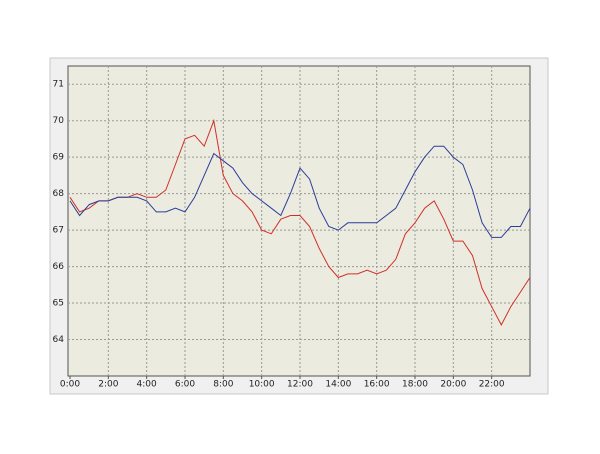 The height and width of the screenshot is (454, 600). I want to click on x-tick-label: 22:00, so click(492, 385).